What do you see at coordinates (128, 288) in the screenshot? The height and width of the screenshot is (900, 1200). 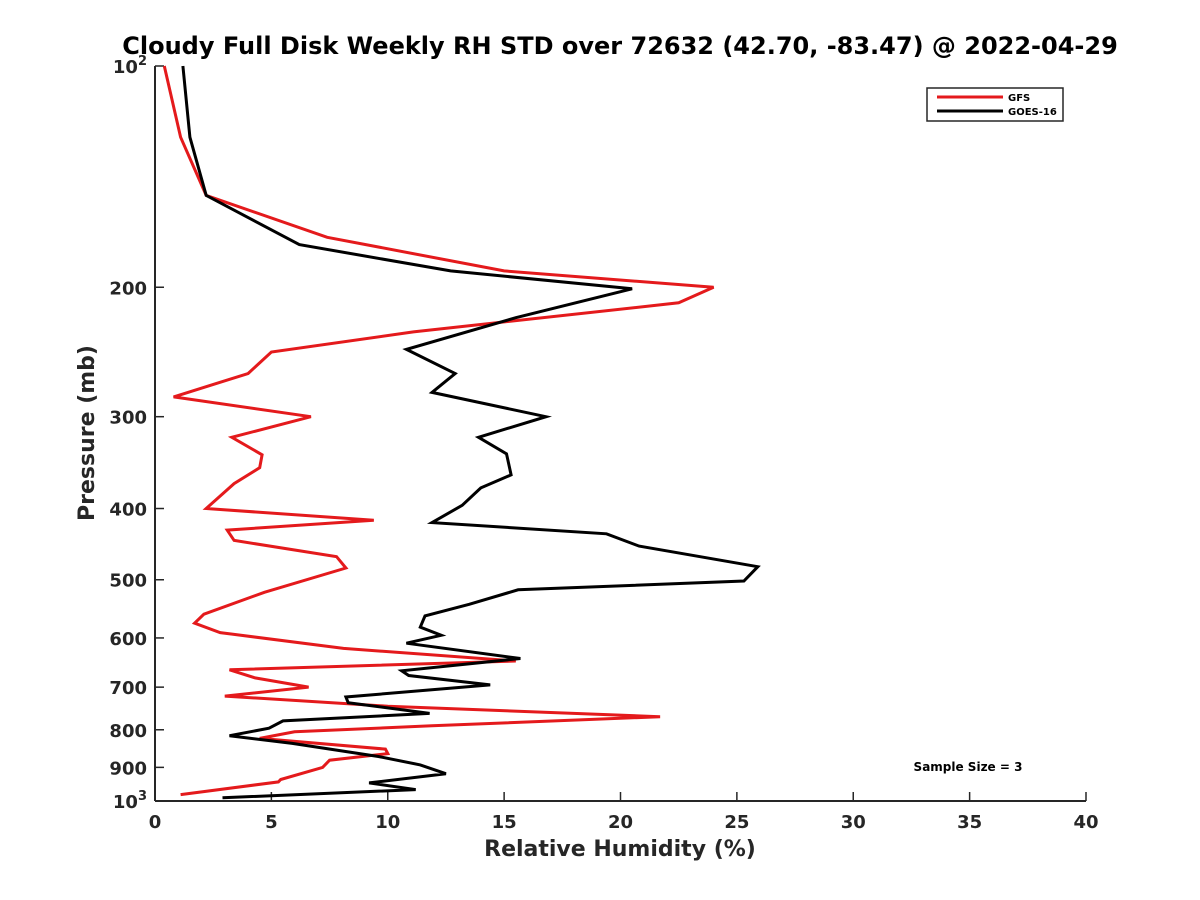 I see `y-tick-label: 200` at bounding box center [128, 288].